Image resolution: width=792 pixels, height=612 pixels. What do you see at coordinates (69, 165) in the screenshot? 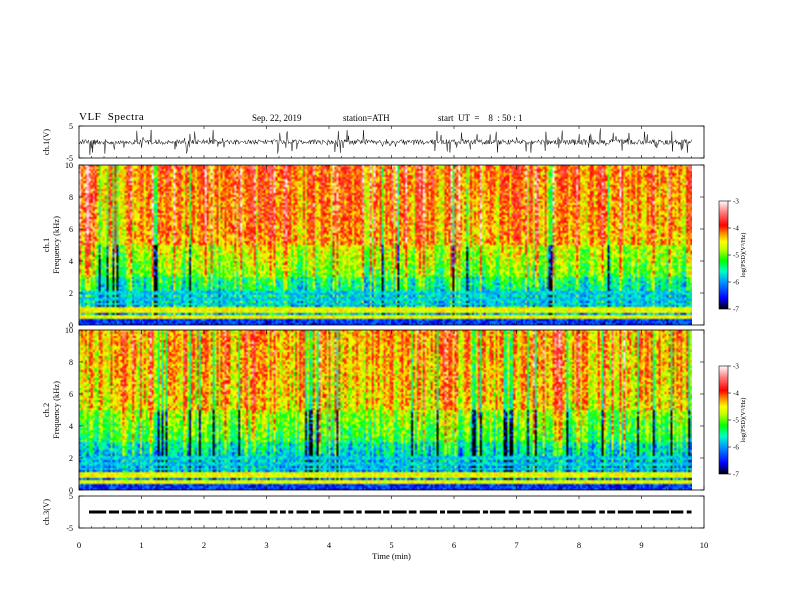
I see `ch1-spectrogram-ytick-label: 10` at bounding box center [69, 165].